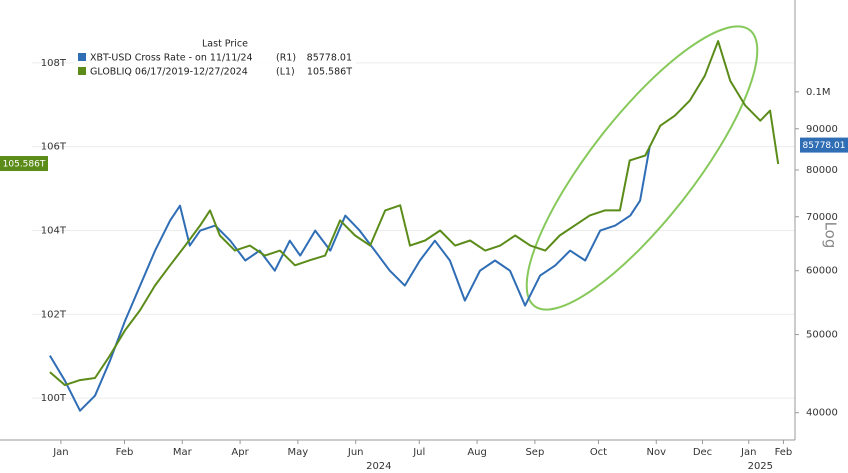 Image resolution: width=848 pixels, height=473 pixels. What do you see at coordinates (54, 147) in the screenshot?
I see `y-tick-label: 106T` at bounding box center [54, 147].